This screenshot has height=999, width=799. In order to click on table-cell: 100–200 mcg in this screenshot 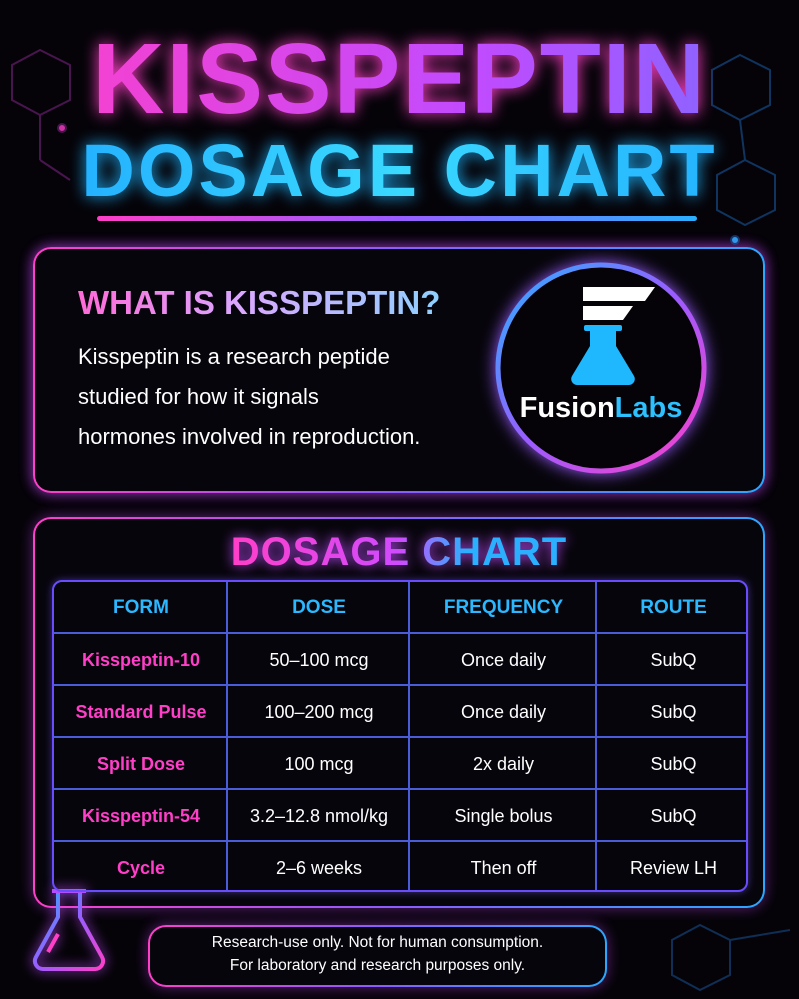, I will do `click(319, 711)`.